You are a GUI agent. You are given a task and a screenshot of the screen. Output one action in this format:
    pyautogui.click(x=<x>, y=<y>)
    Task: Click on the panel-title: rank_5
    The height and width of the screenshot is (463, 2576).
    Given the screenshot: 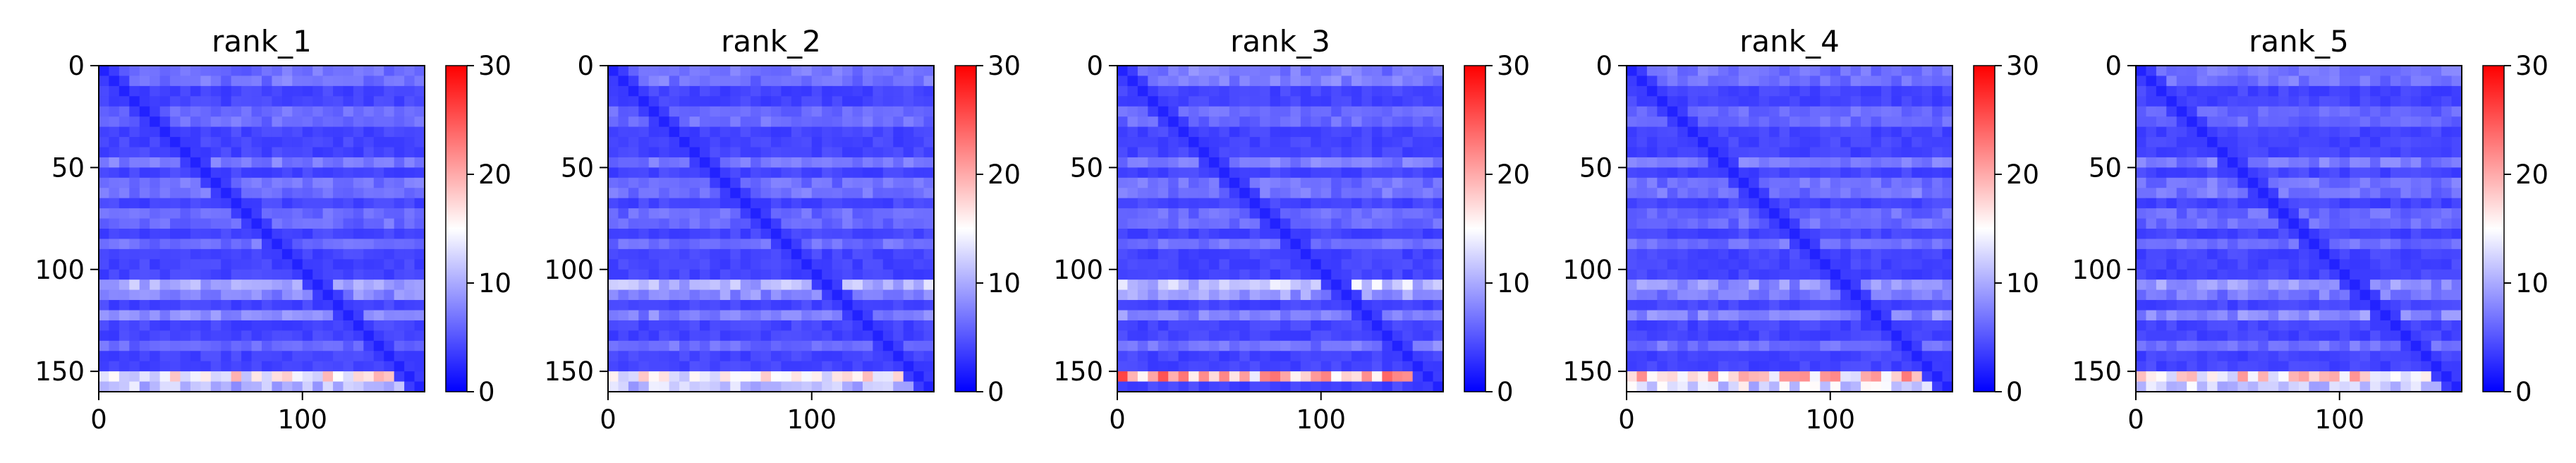 What is the action you would take?
    pyautogui.click(x=2299, y=41)
    